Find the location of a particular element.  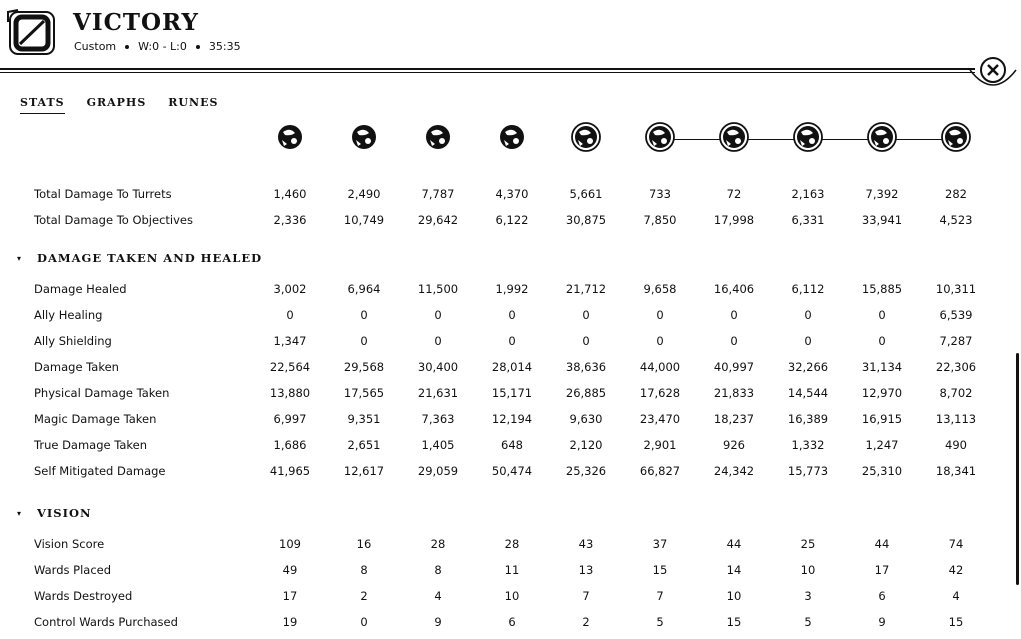

stat-row: Ally Healing 0 0 0 0 0 0 0 0 0 6,539 is located at coordinates (507, 315).